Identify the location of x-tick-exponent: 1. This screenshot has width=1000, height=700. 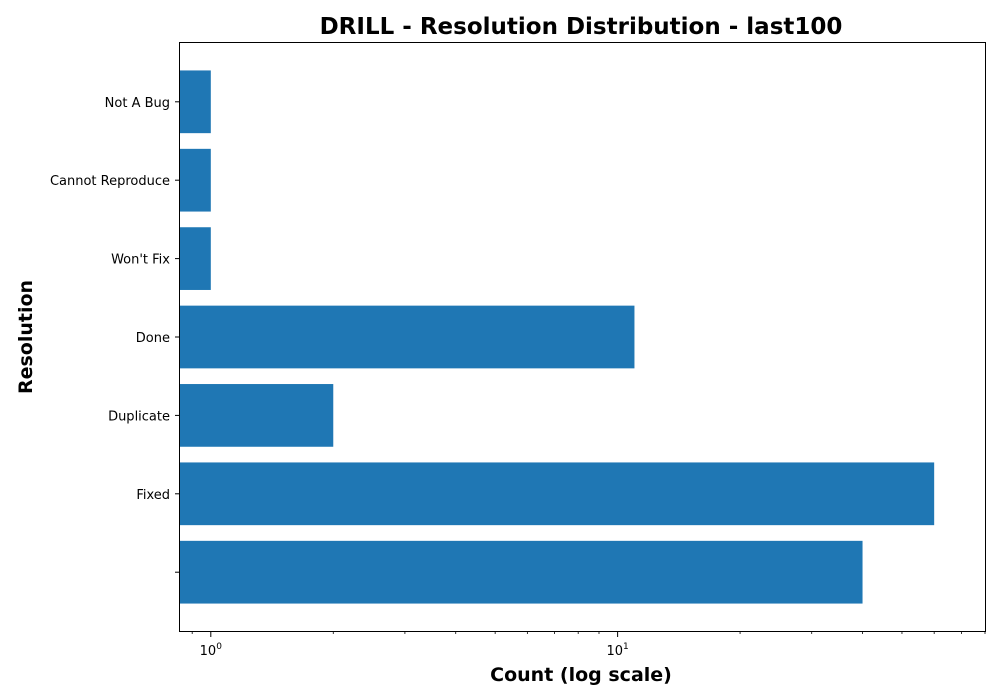
(626, 647).